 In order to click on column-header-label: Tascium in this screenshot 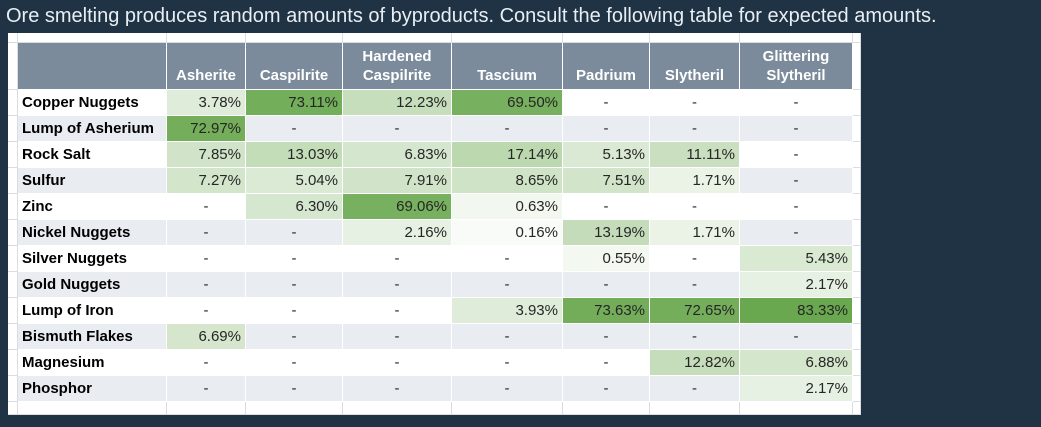, I will do `click(507, 75)`.